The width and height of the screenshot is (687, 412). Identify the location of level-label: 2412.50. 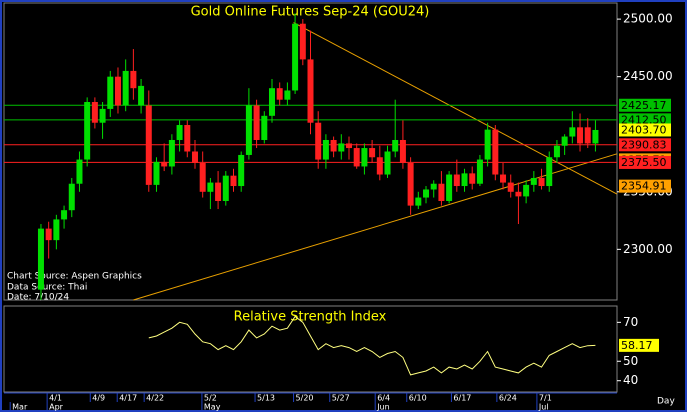
(644, 119).